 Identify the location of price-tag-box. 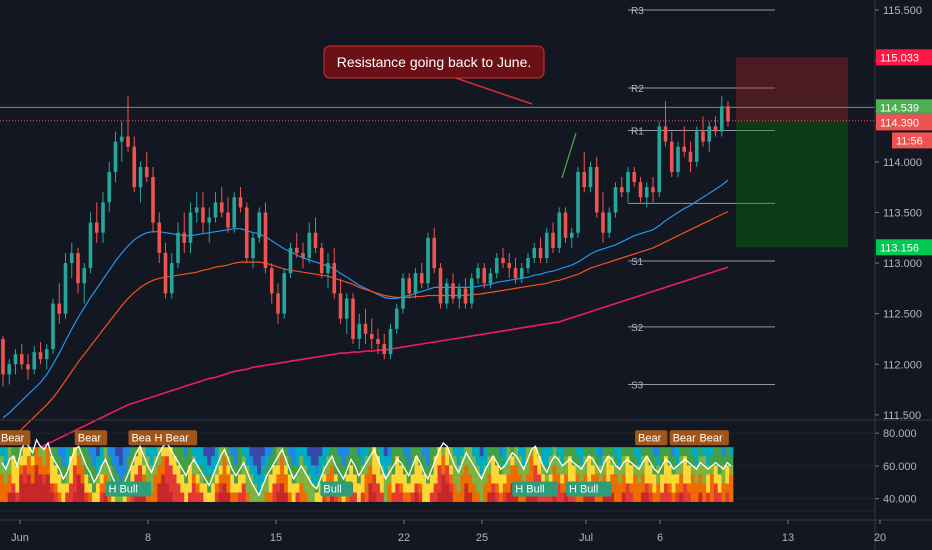
(904, 247).